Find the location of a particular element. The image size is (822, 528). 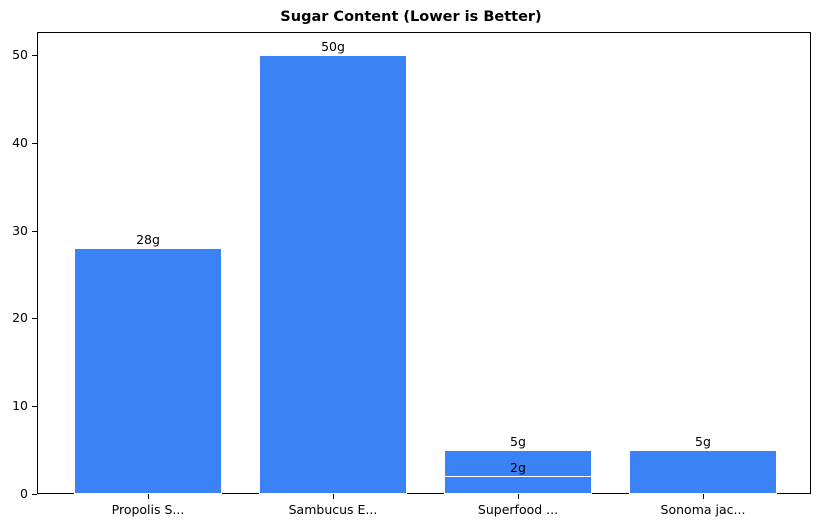

bar-value-label: 28g is located at coordinates (148, 240).